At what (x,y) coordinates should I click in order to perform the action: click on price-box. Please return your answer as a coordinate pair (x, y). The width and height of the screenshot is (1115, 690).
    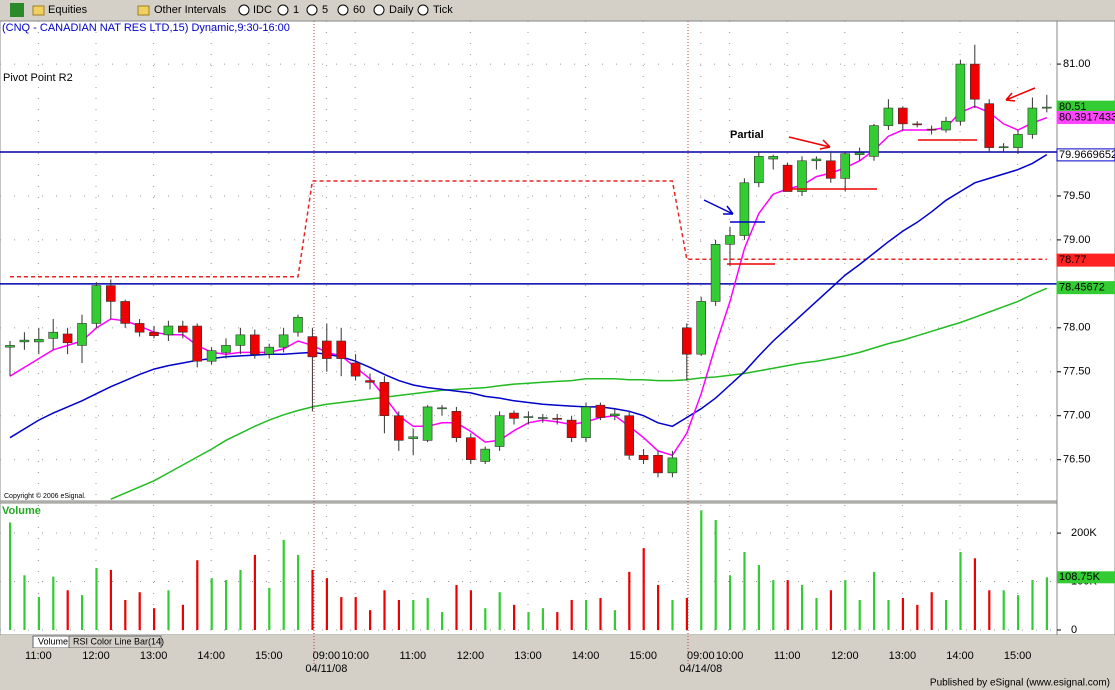
    Looking at the image, I should click on (1085, 260).